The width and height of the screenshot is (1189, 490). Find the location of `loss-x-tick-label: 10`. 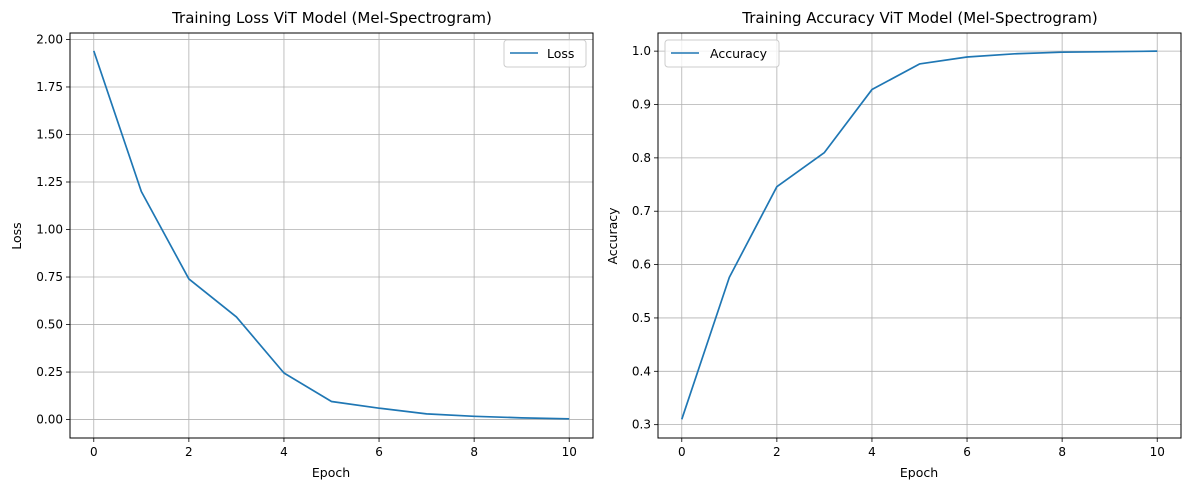

loss-x-tick-label: 10 is located at coordinates (569, 452).